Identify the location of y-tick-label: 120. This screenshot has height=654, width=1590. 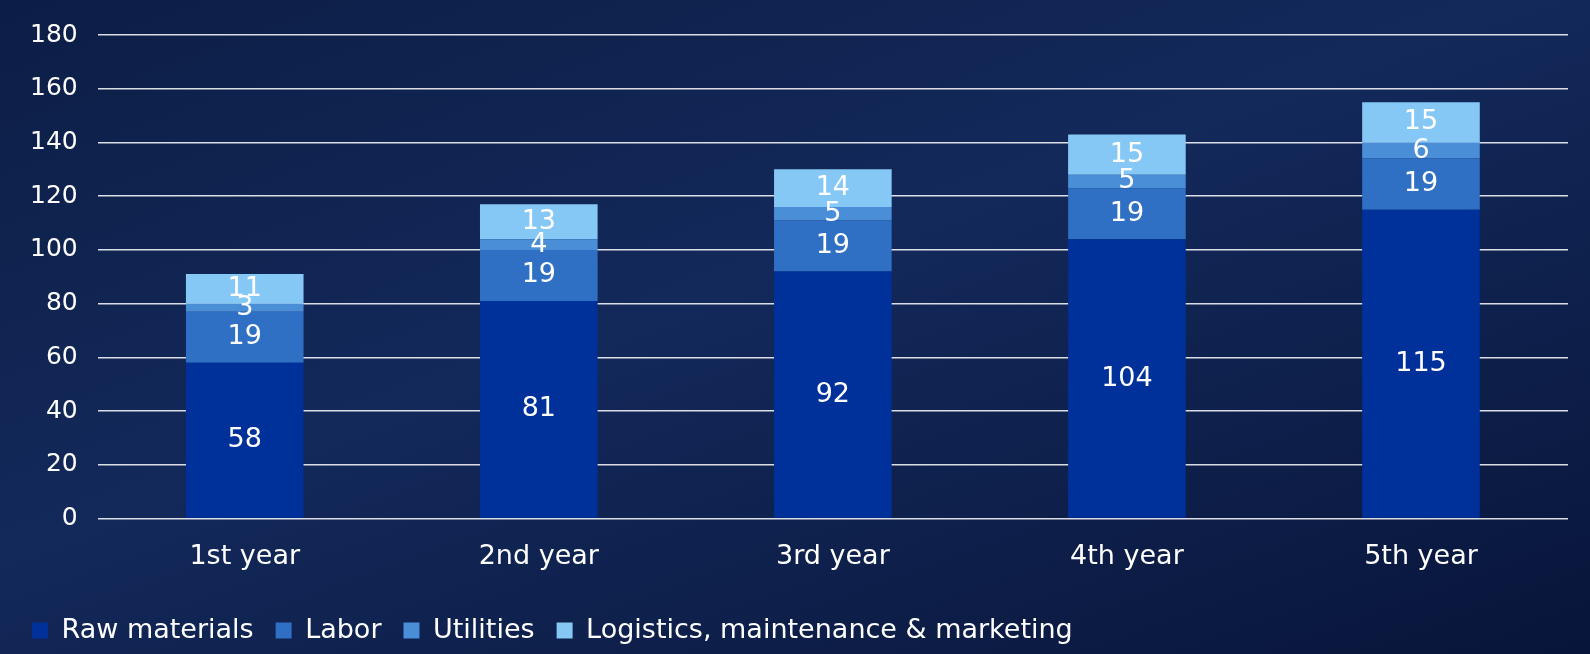
(54, 194).